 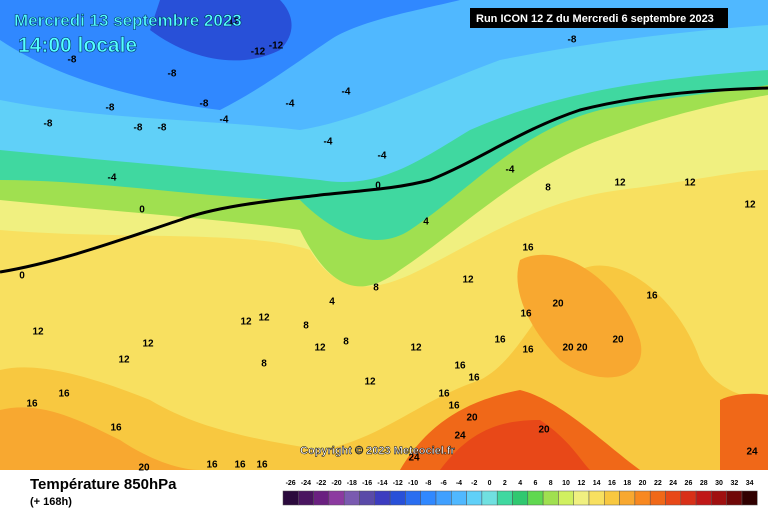 I want to click on map-date: Mercredi 13 septembre 2023, so click(x=128, y=20).